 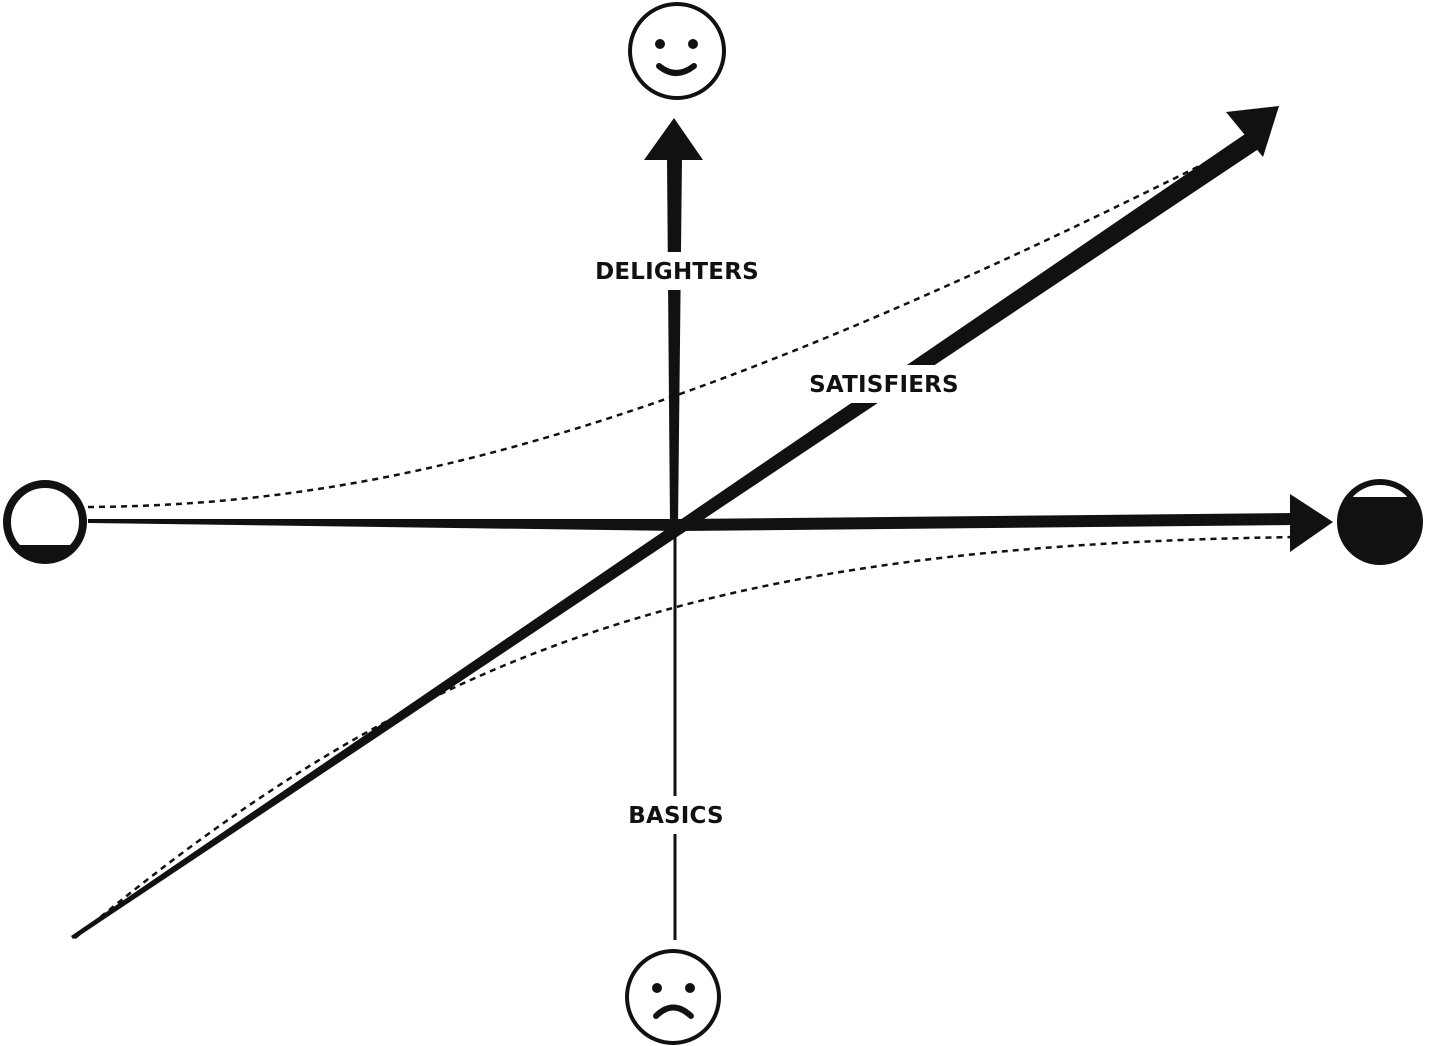 I want to click on basics-label: BASICS, so click(x=676, y=816).